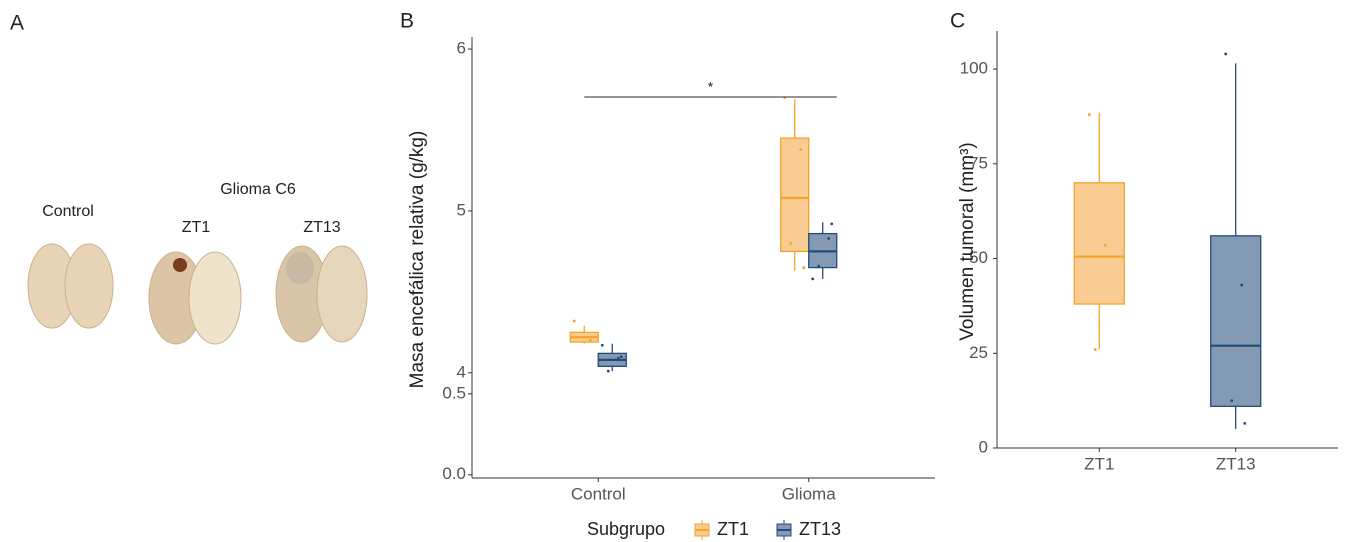 This screenshot has height=542, width=1362. What do you see at coordinates (197, 294) in the screenshot?
I see `brain-photo` at bounding box center [197, 294].